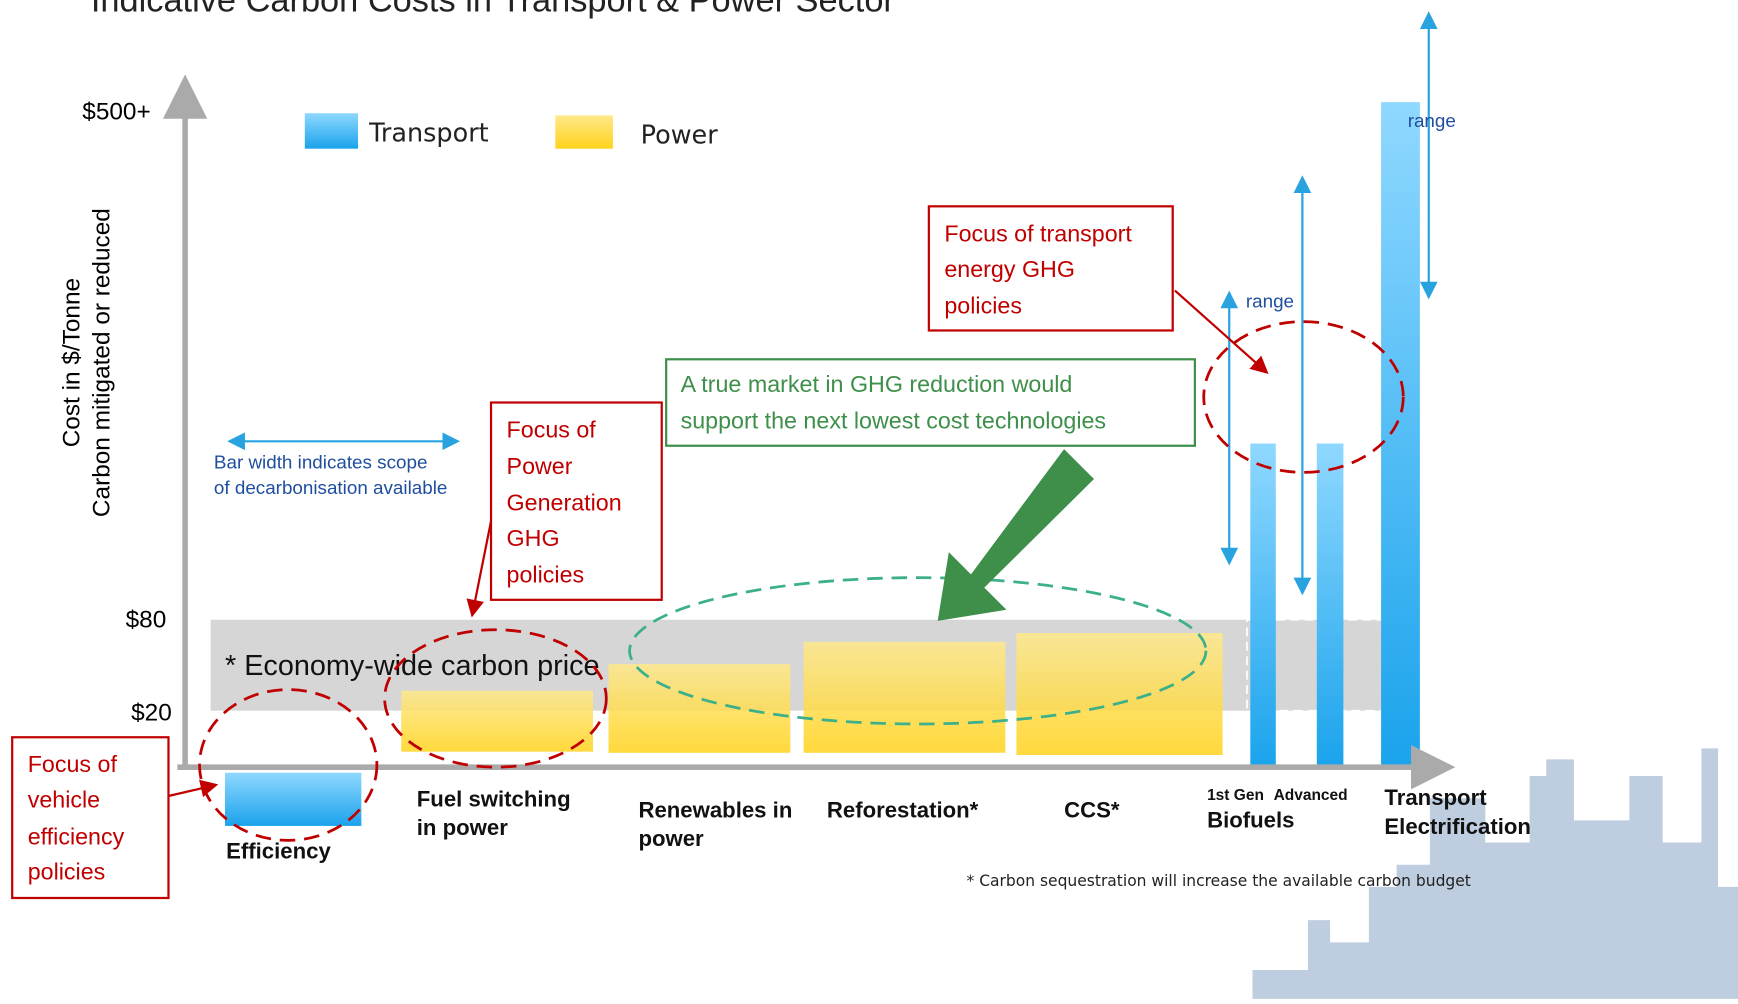 This screenshot has height=1004, width=1738. Describe the element at coordinates (715, 809) in the screenshot. I see `category-label: Renewables in` at that location.